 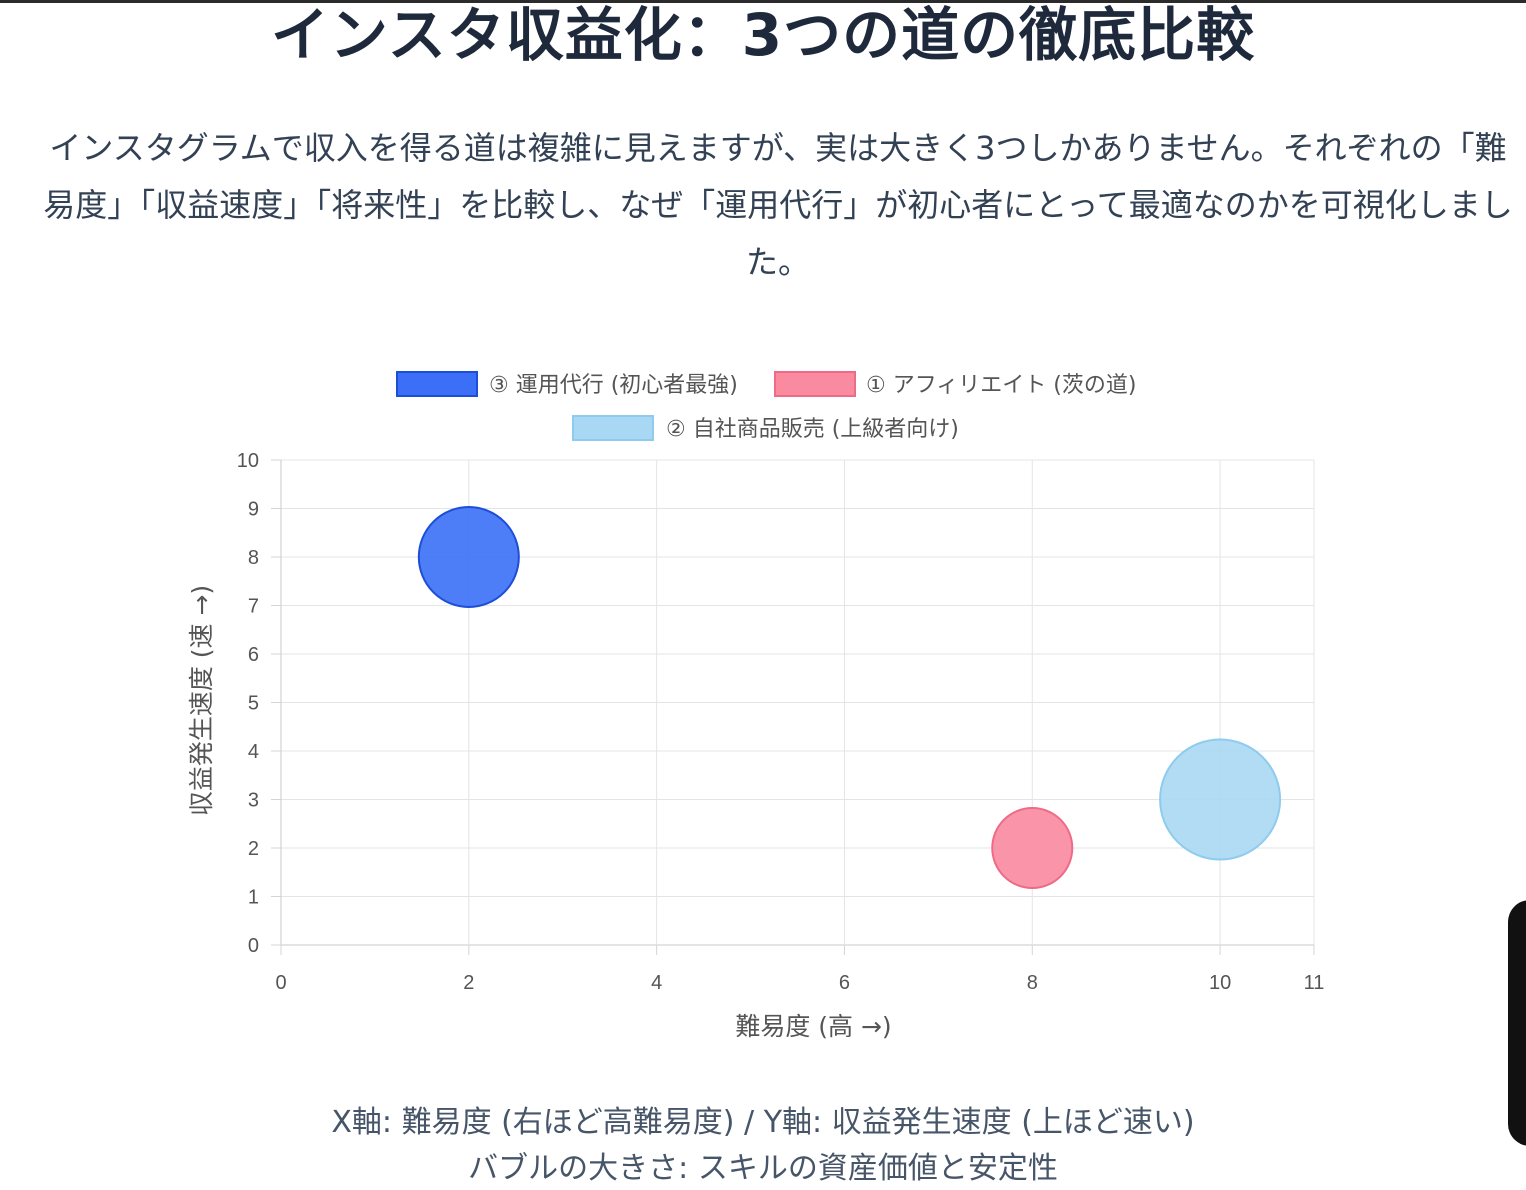 What do you see at coordinates (280, 983) in the screenshot?
I see `x-tick-label: 0` at bounding box center [280, 983].